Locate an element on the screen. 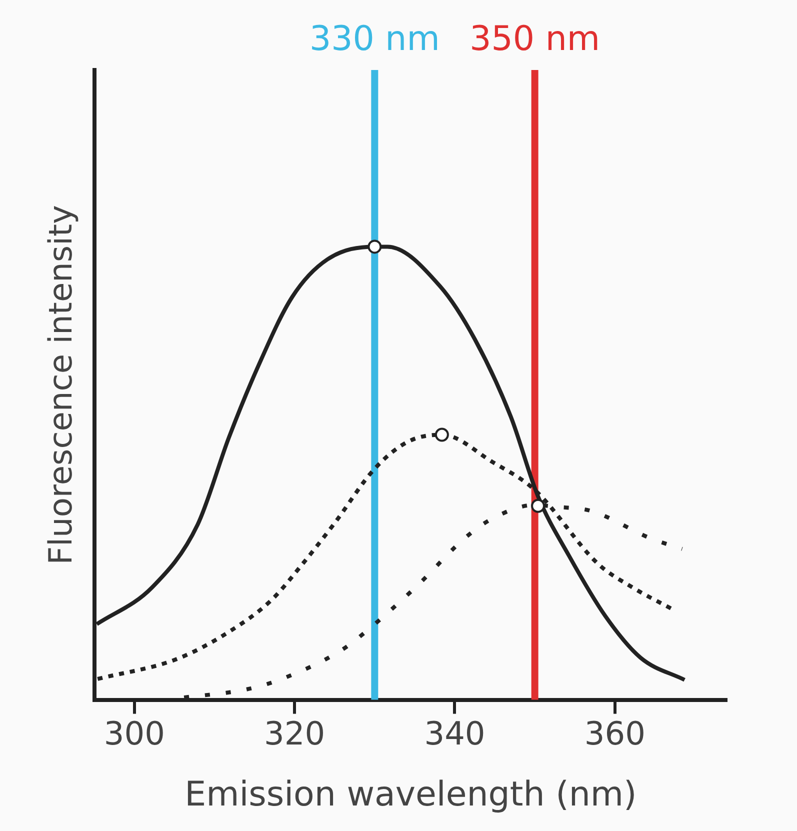 This screenshot has height=831, width=797. ref-line-label: 330 nm is located at coordinates (374, 38).